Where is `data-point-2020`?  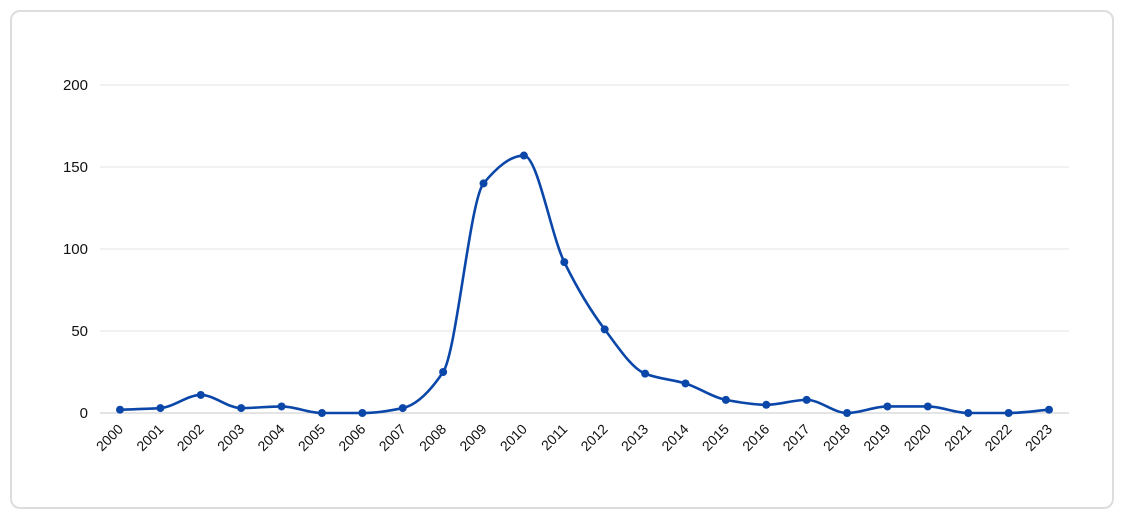
data-point-2020 is located at coordinates (927, 406).